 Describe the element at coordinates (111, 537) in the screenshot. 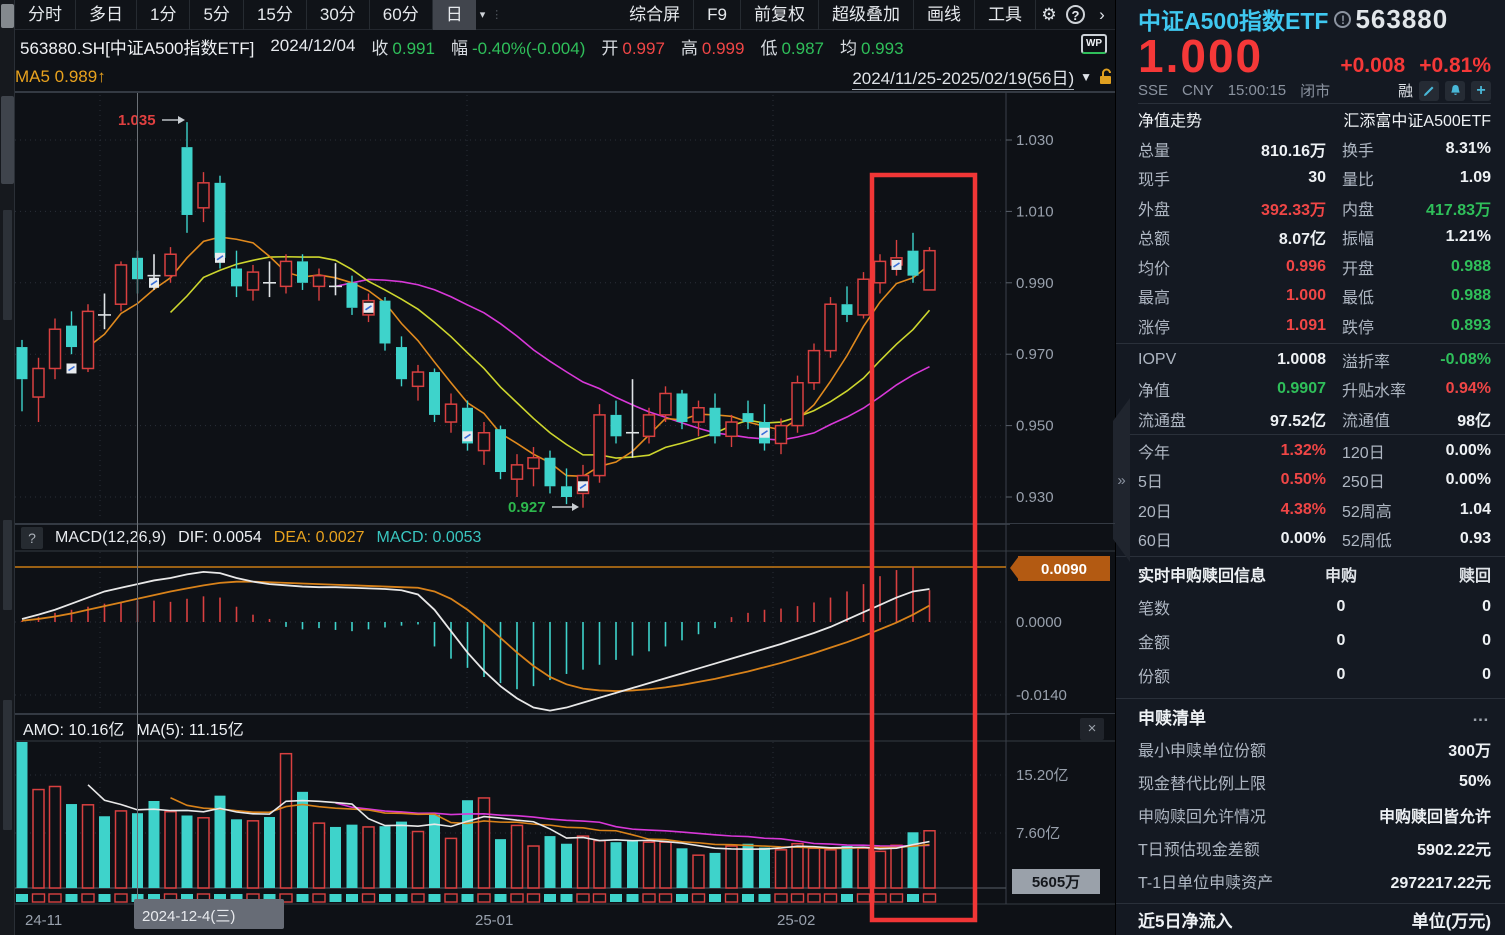

I see `macd-name: MACD(12,26,9)` at that location.